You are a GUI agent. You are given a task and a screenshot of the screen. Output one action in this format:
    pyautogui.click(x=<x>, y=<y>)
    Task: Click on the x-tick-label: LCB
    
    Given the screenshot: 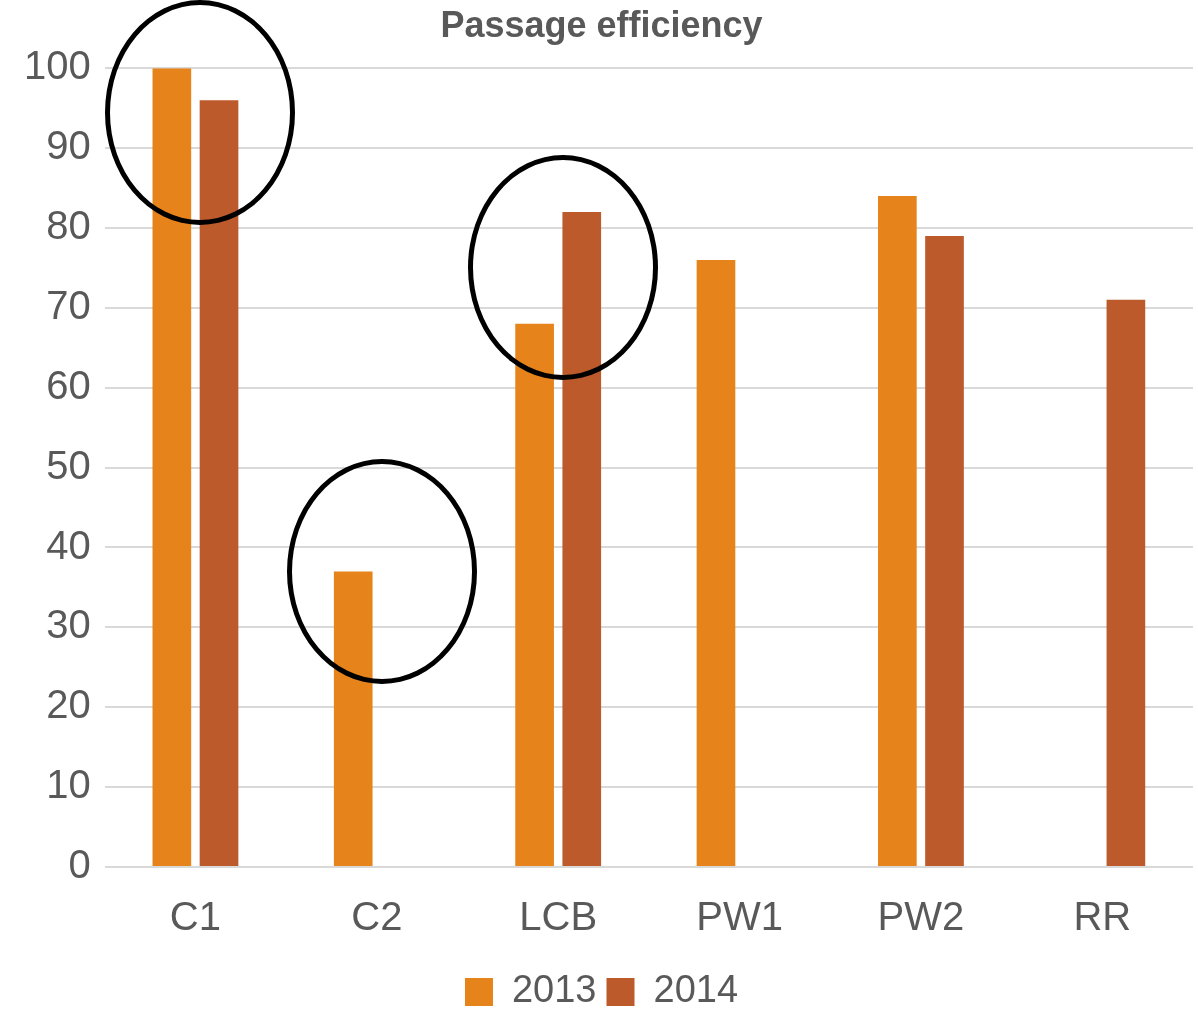 What is the action you would take?
    pyautogui.click(x=558, y=916)
    